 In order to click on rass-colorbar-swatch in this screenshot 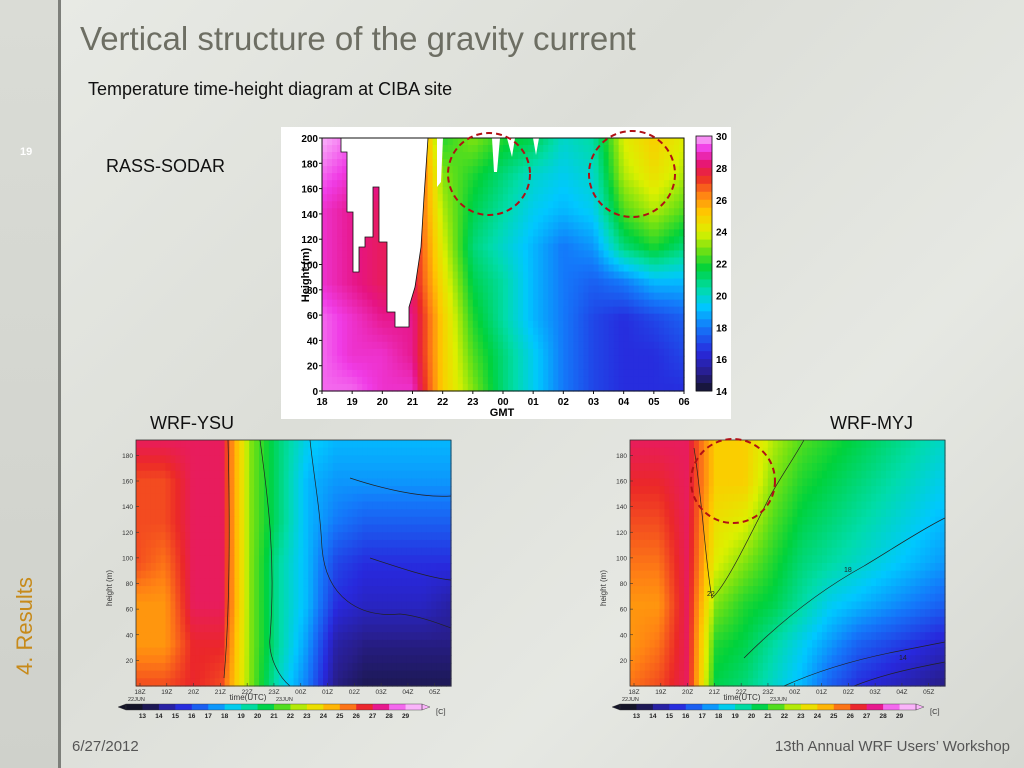, I will do `click(704, 228)`.